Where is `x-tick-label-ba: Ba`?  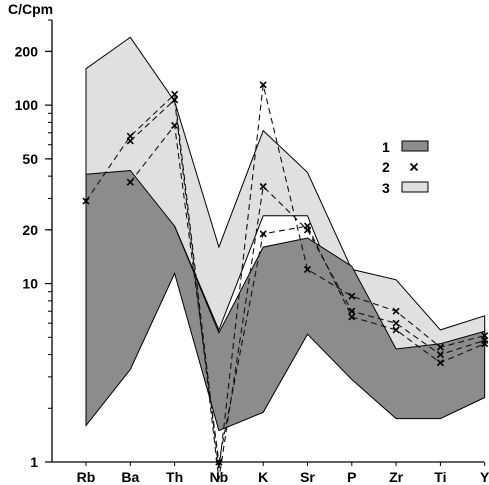 x-tick-label-ba: Ba is located at coordinates (130, 477).